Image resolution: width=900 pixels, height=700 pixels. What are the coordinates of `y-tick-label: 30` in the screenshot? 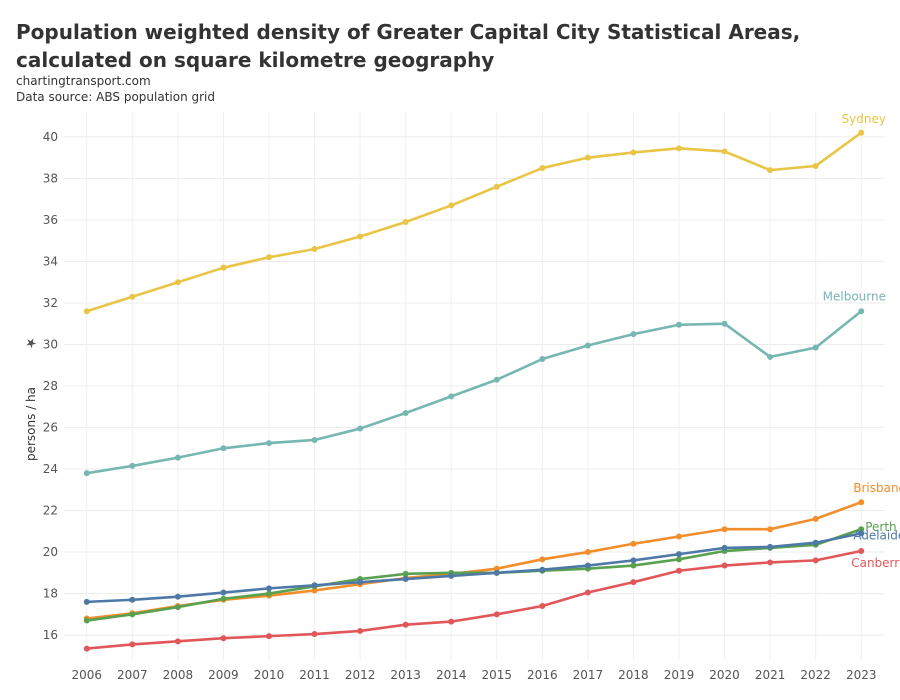 It's located at (50, 344).